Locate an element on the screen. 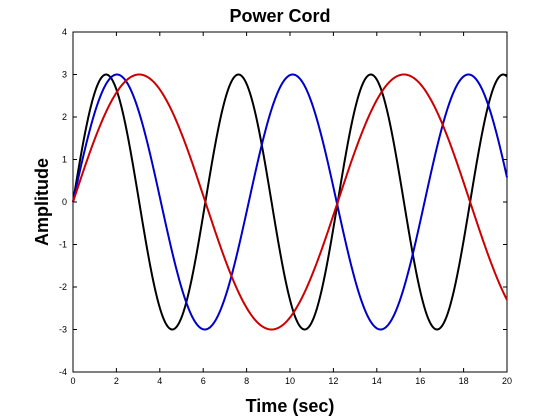  y-tick-label: -1 is located at coordinates (63, 245).